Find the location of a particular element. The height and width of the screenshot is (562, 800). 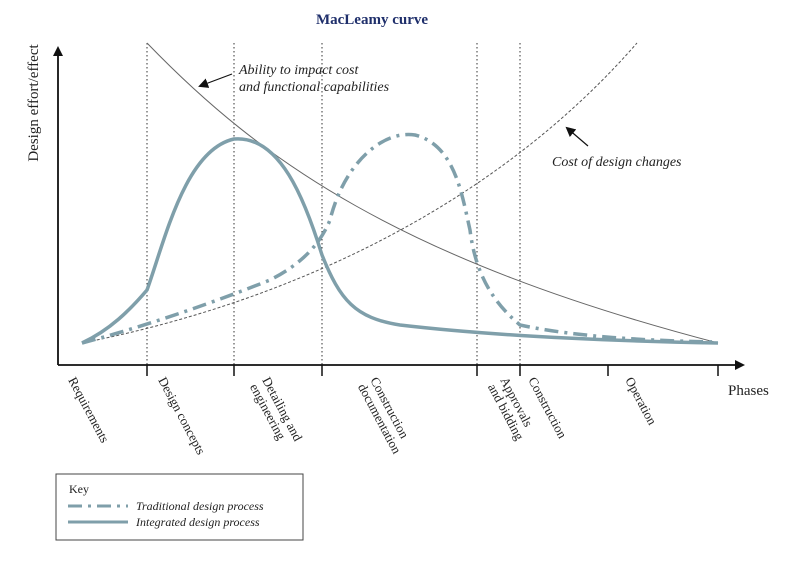

cost-changes-arrow is located at coordinates (577, 136).